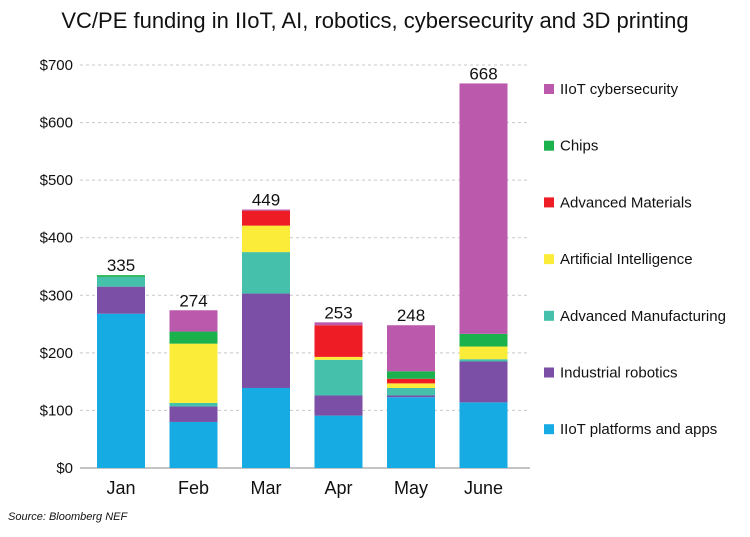 This screenshot has width=750, height=537. Describe the element at coordinates (68, 517) in the screenshot. I see `source-note: Source: Bloomberg NEF` at that location.